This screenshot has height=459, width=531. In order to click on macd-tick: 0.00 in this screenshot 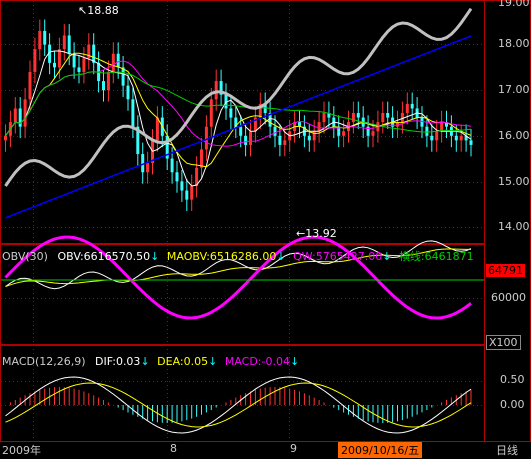, I will do `click(512, 404)`.